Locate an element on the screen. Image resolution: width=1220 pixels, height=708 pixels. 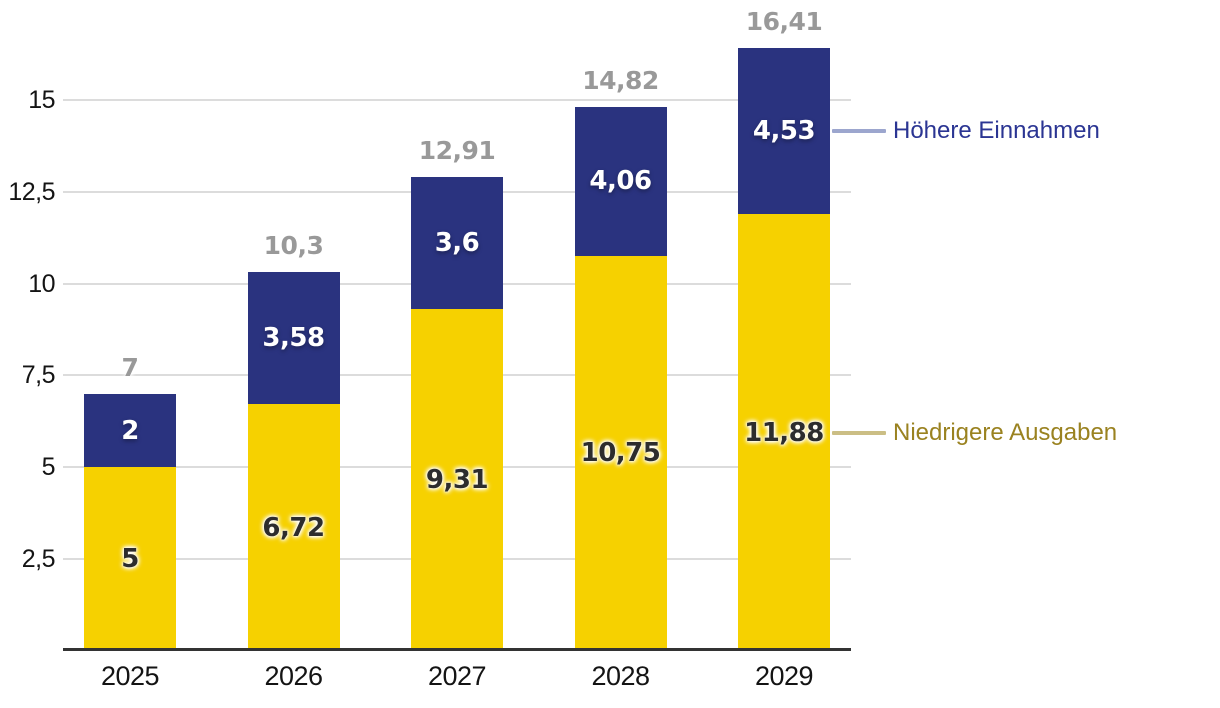
x-axis-label: 2029 is located at coordinates (784, 676).